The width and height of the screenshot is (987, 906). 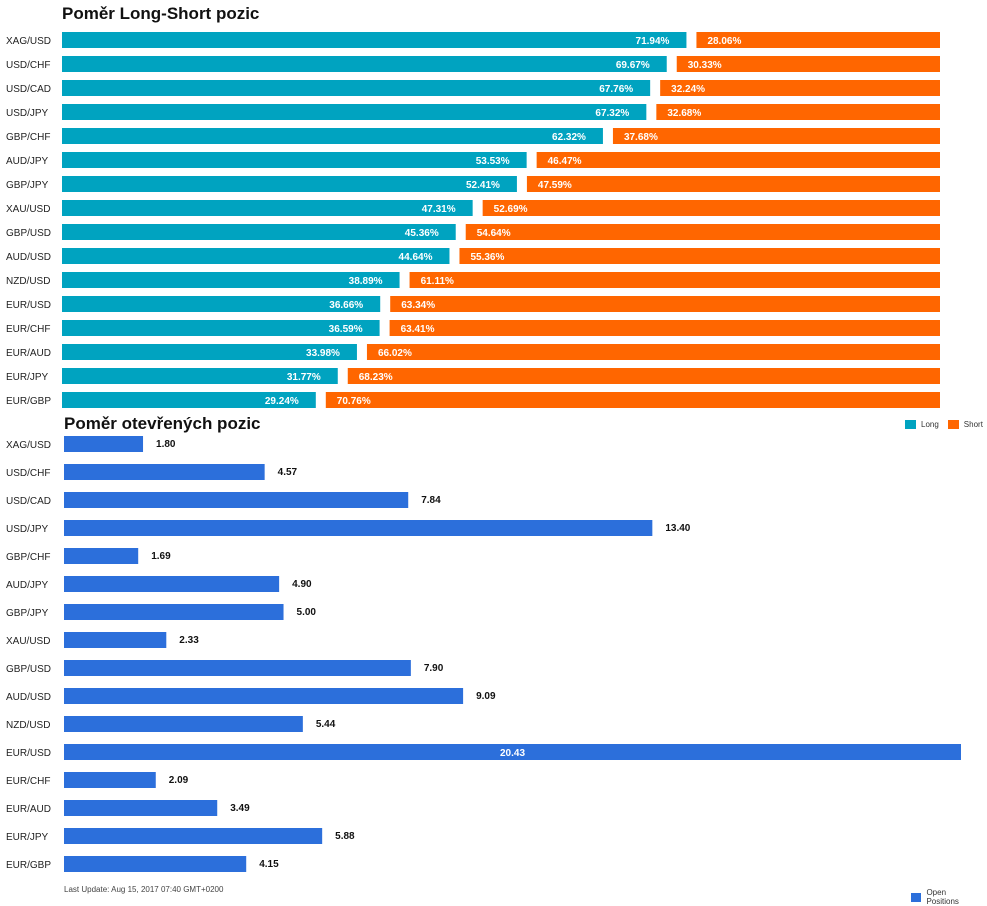 What do you see at coordinates (633, 65) in the screenshot?
I see `long-value-label: 69.67%` at bounding box center [633, 65].